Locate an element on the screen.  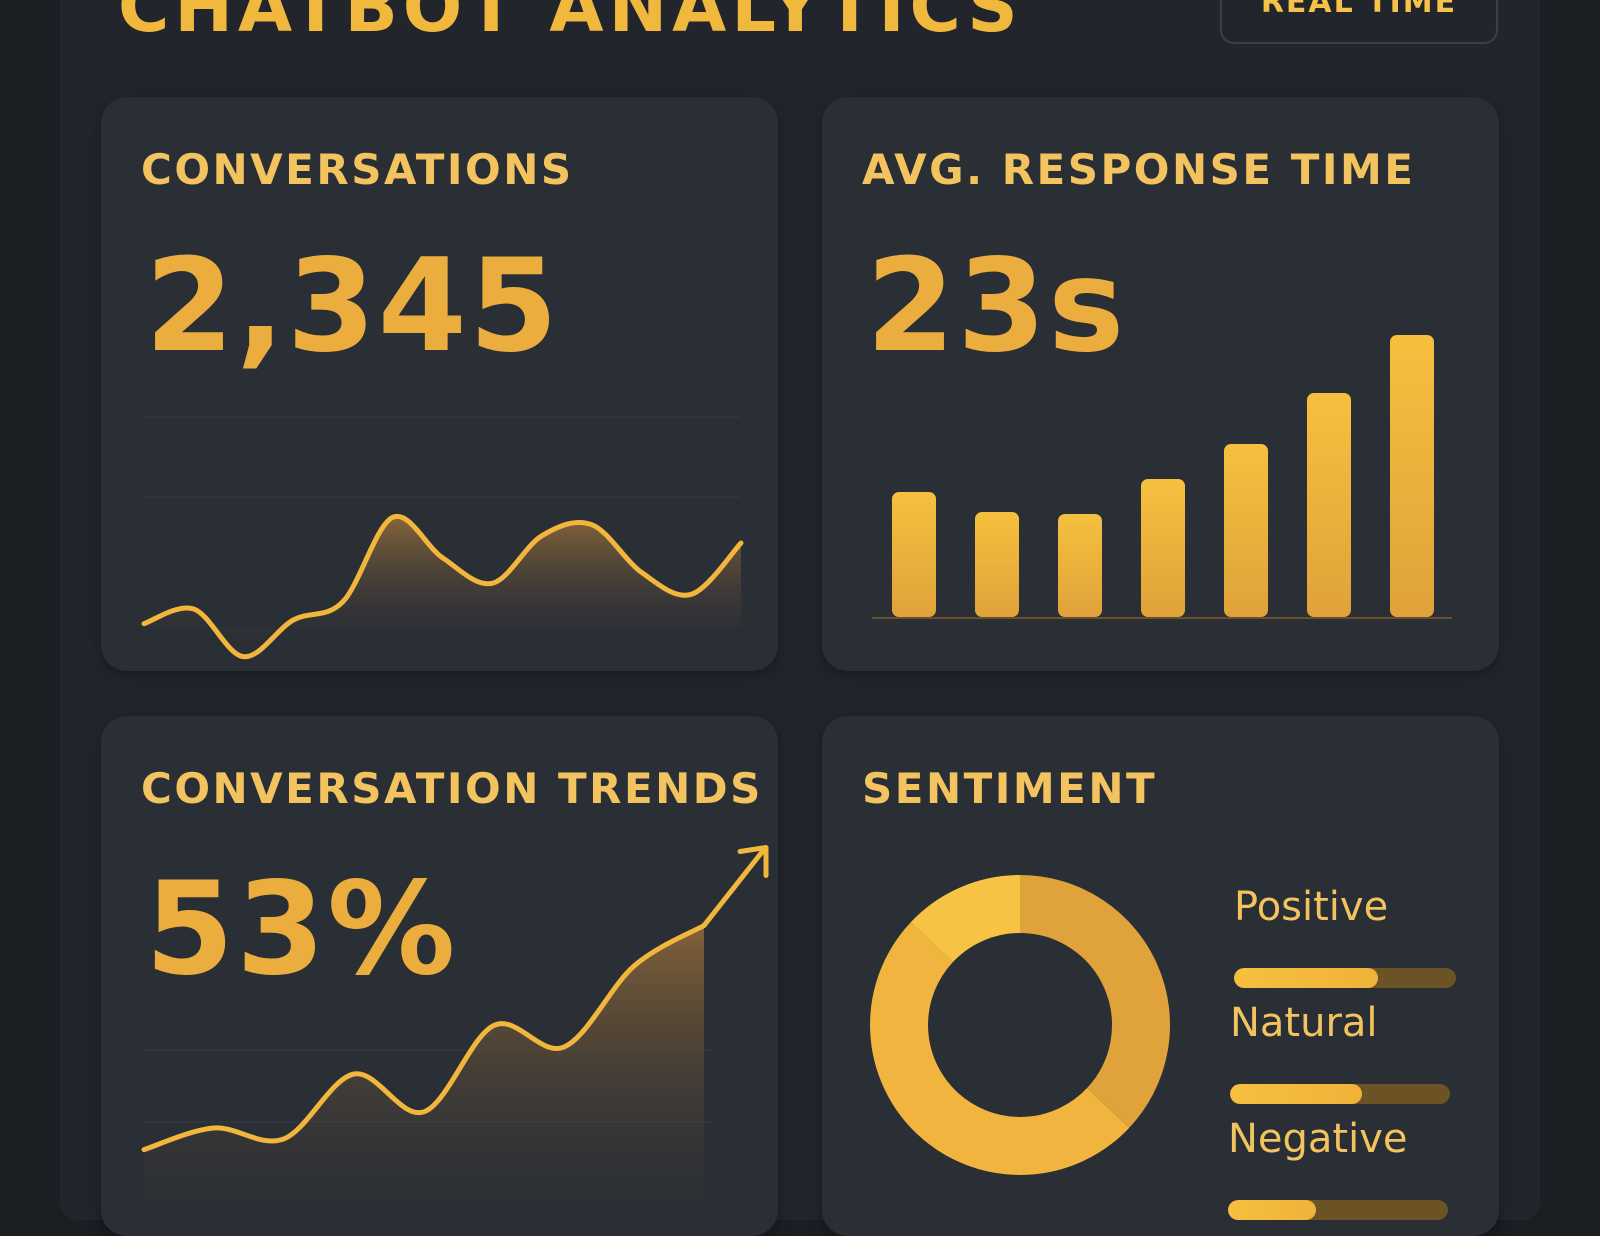
legend-fill-positive is located at coordinates (1306, 978).